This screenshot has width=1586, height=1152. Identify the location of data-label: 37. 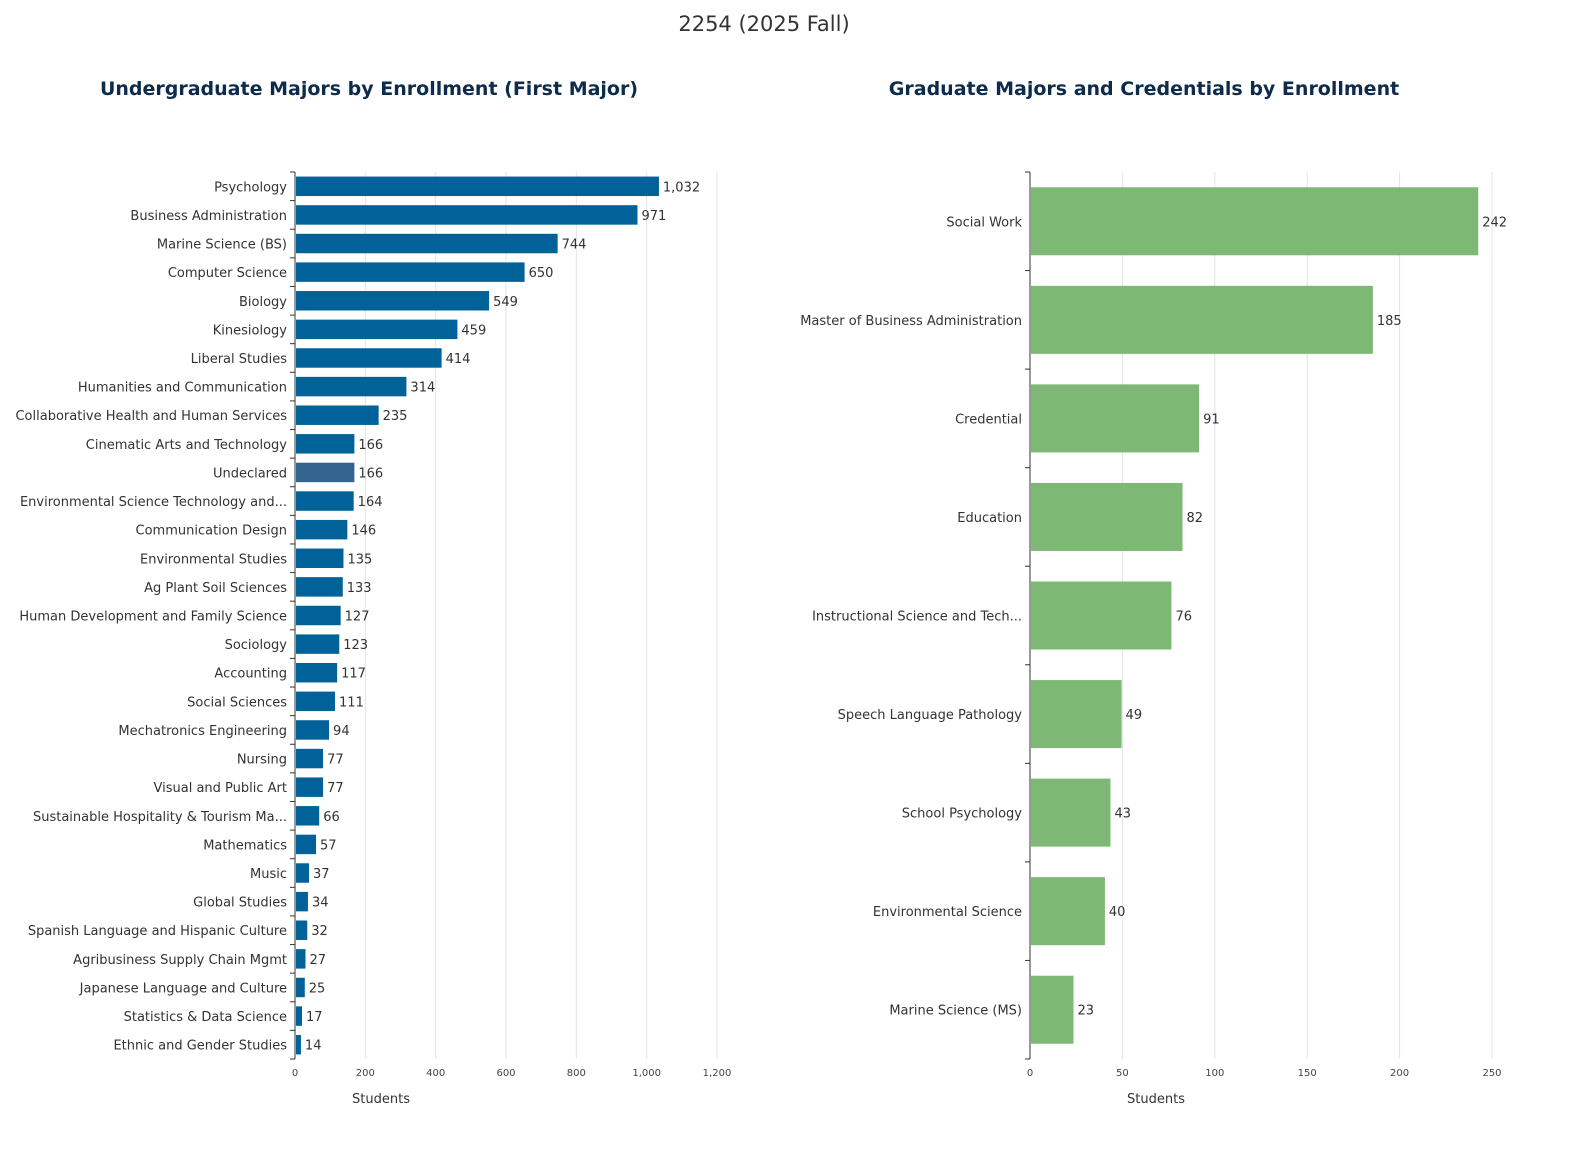
(321, 874).